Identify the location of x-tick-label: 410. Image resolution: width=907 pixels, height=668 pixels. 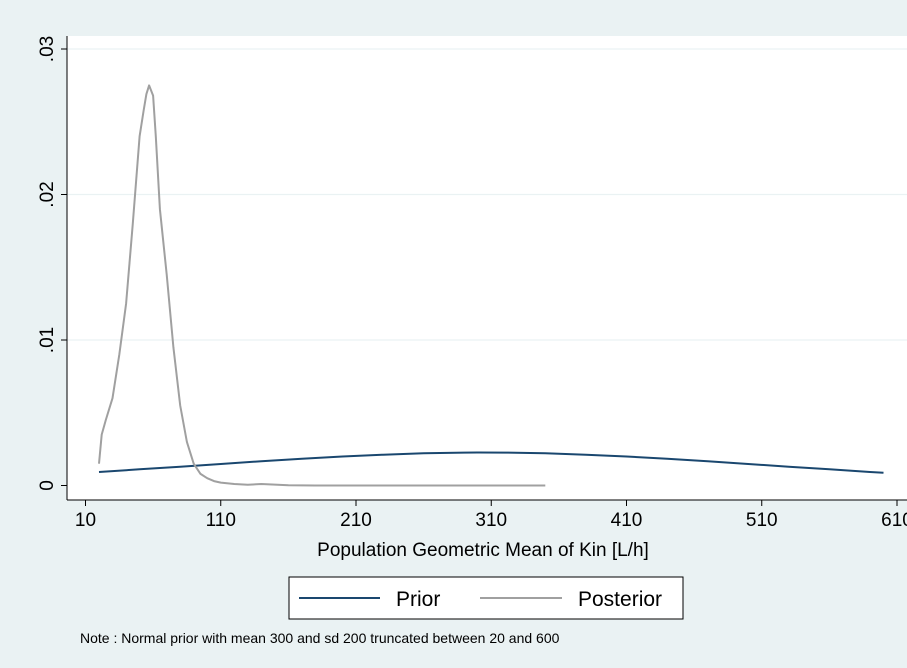
(627, 520).